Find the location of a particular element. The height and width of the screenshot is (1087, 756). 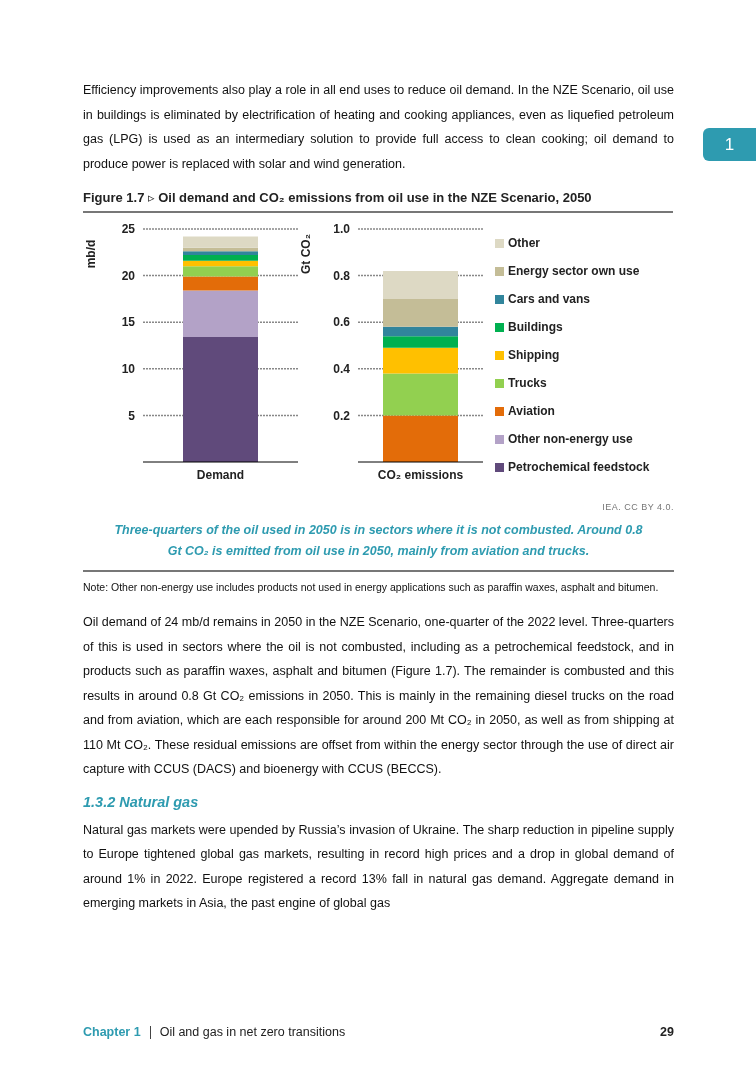

text: 29 is located at coordinates (667, 1032).